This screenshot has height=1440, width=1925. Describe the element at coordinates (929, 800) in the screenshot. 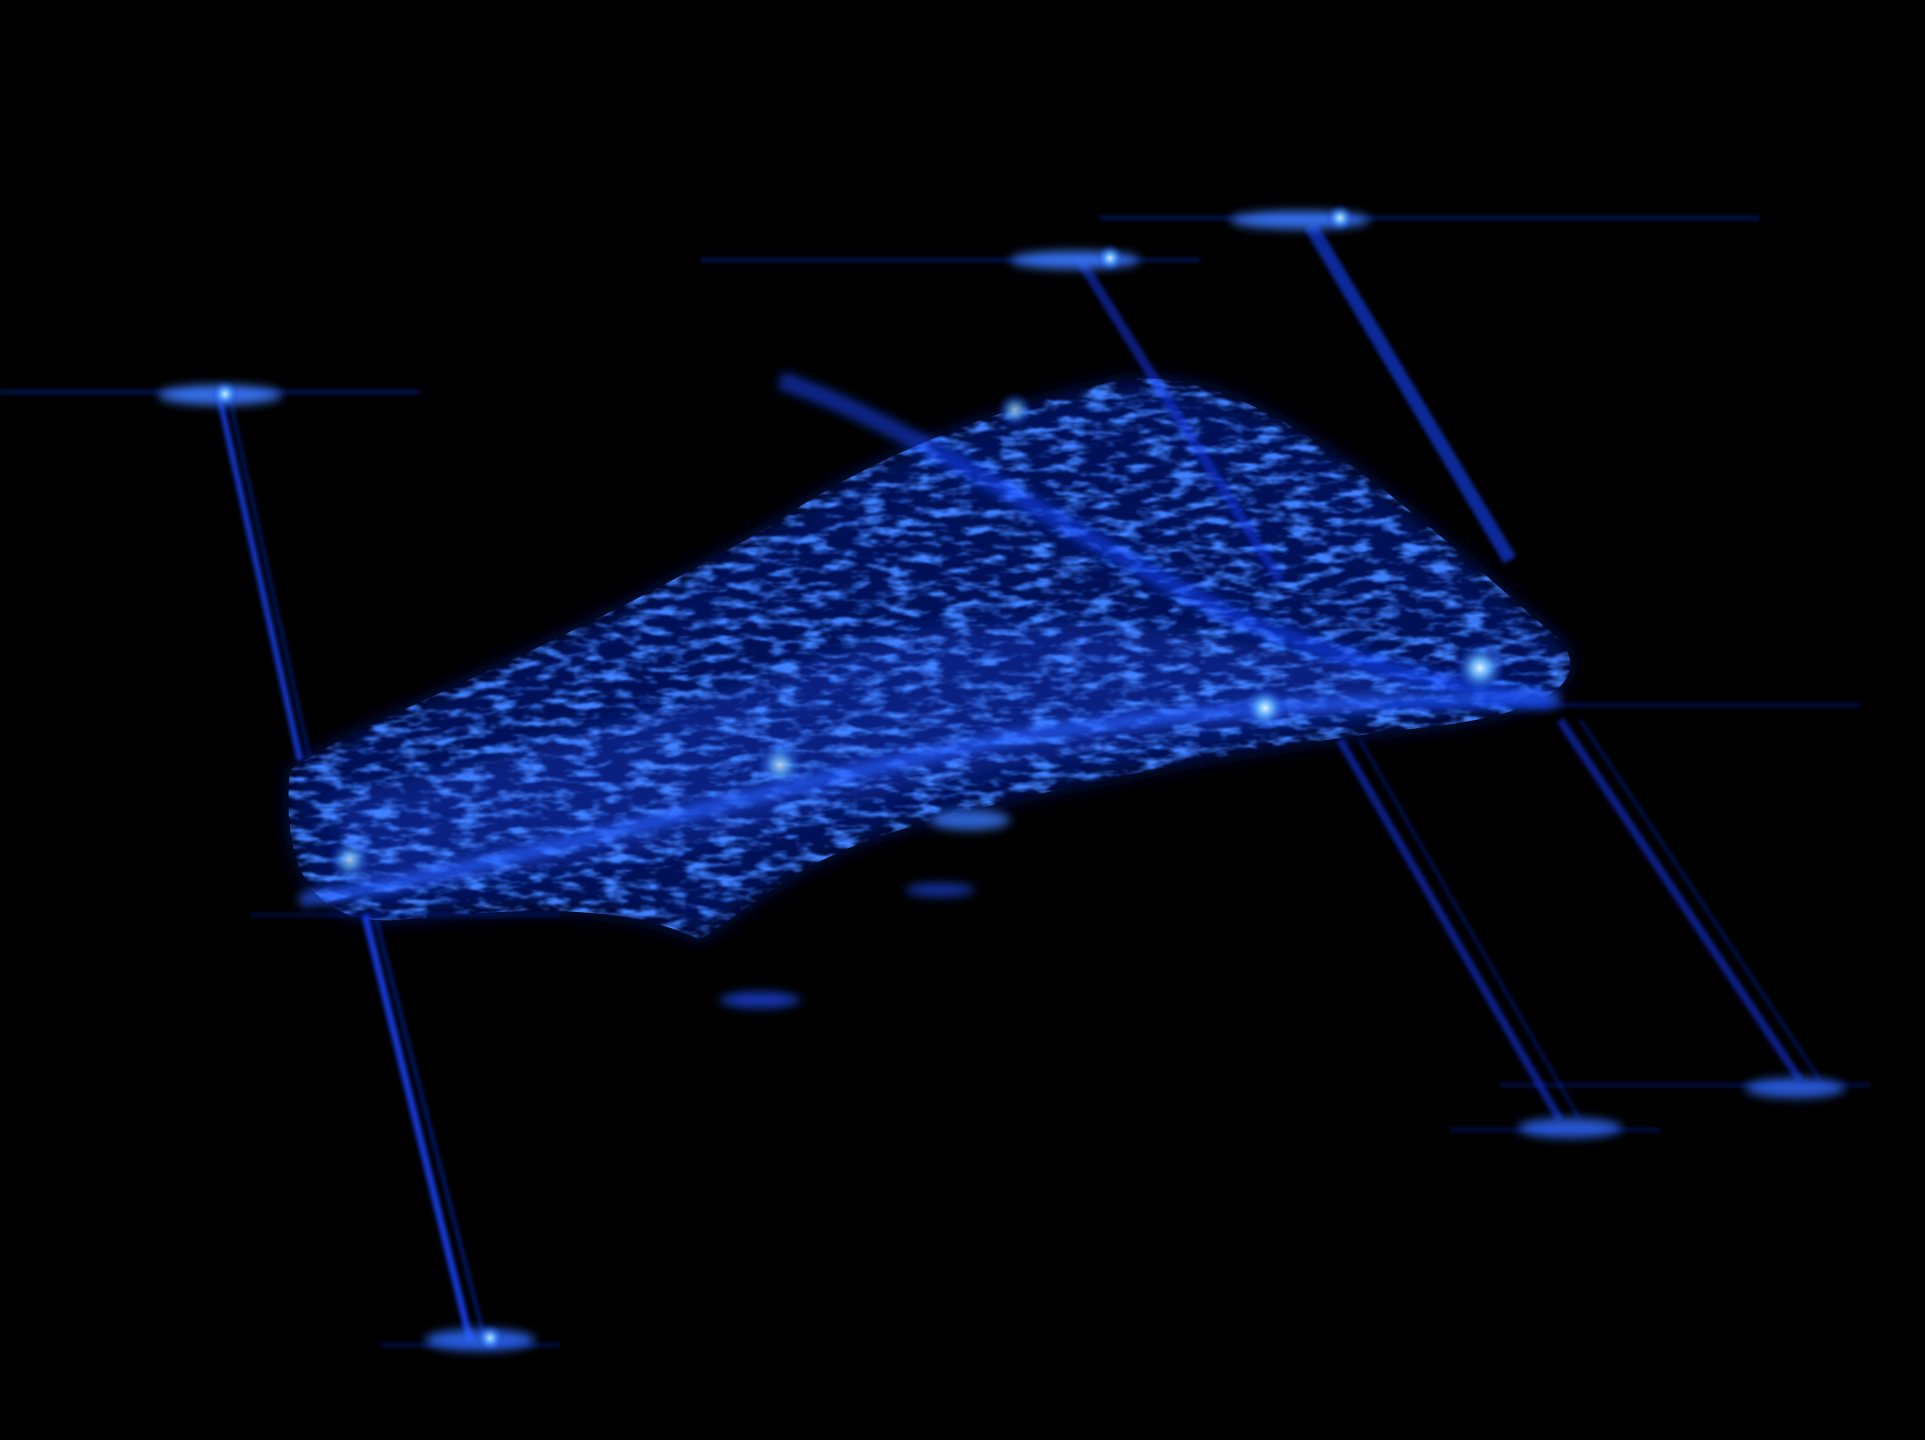

I see `front-edge` at that location.